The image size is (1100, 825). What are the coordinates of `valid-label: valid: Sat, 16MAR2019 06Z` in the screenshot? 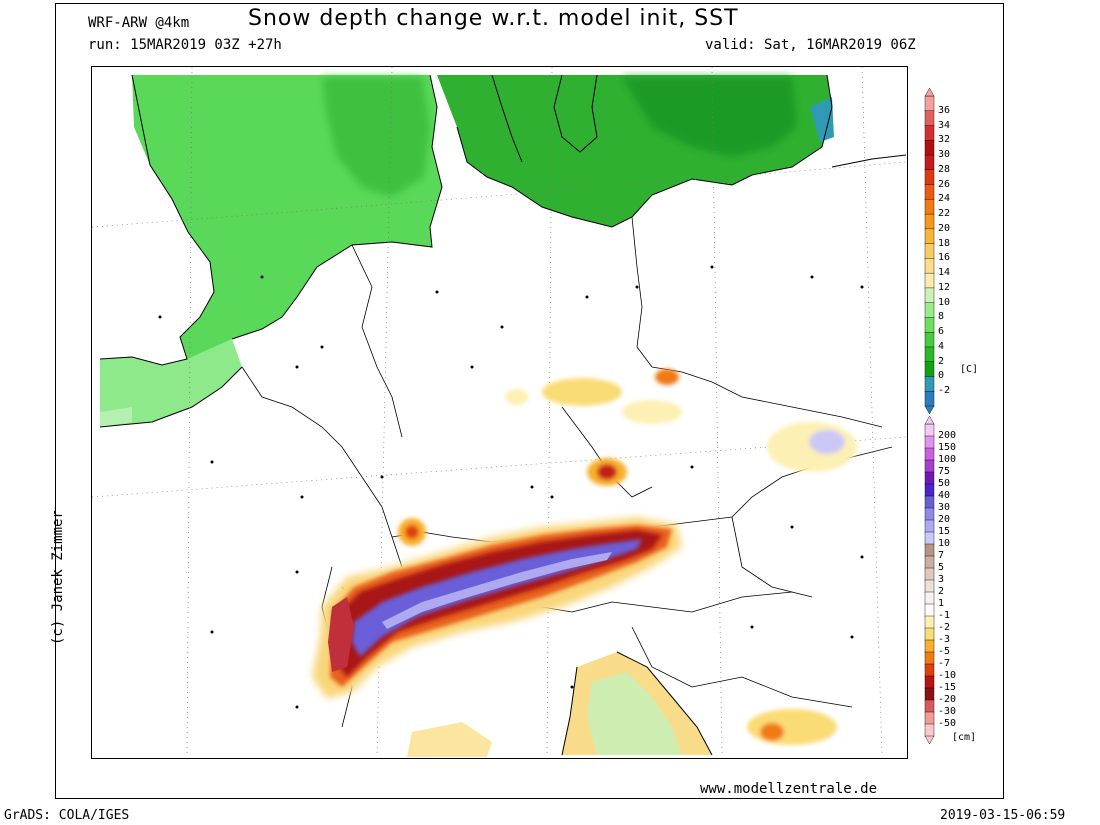 It's located at (810, 45).